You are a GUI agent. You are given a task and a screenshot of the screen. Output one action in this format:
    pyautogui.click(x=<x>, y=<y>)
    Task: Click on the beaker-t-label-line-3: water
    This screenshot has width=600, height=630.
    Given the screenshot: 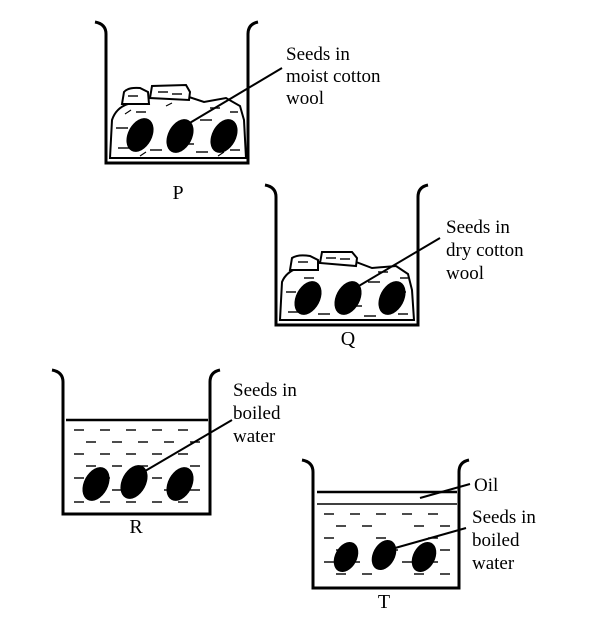 What is the action you would take?
    pyautogui.click(x=493, y=563)
    